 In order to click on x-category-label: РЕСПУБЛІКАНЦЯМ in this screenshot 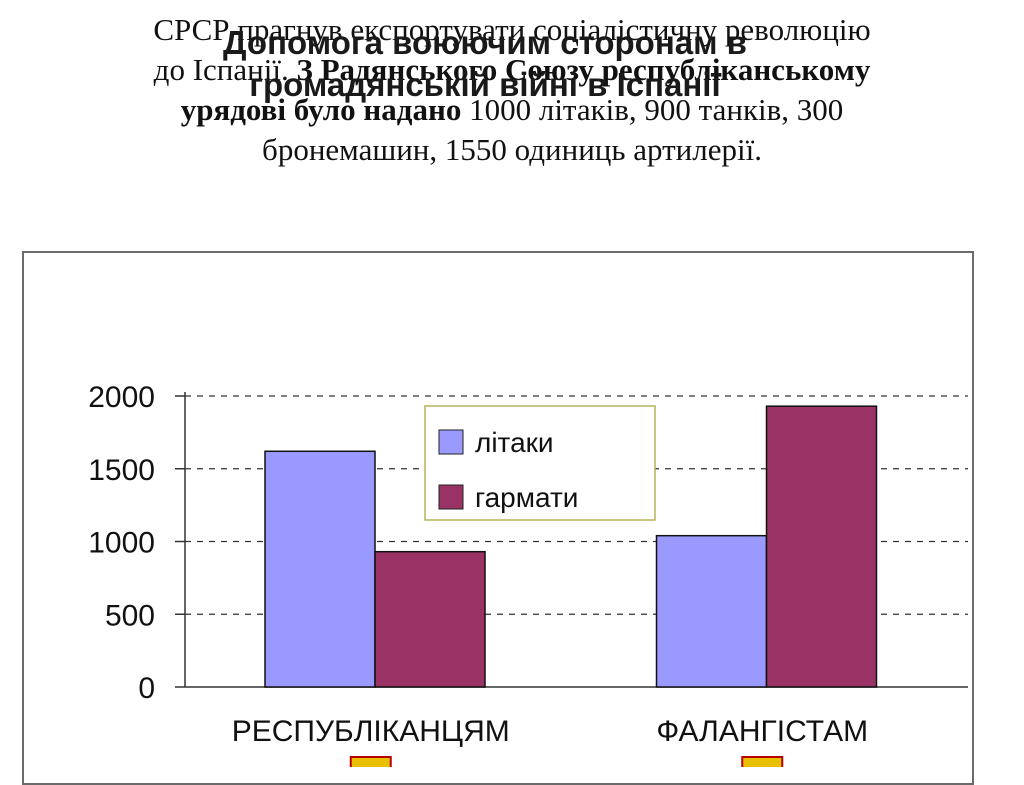, I will do `click(371, 731)`.